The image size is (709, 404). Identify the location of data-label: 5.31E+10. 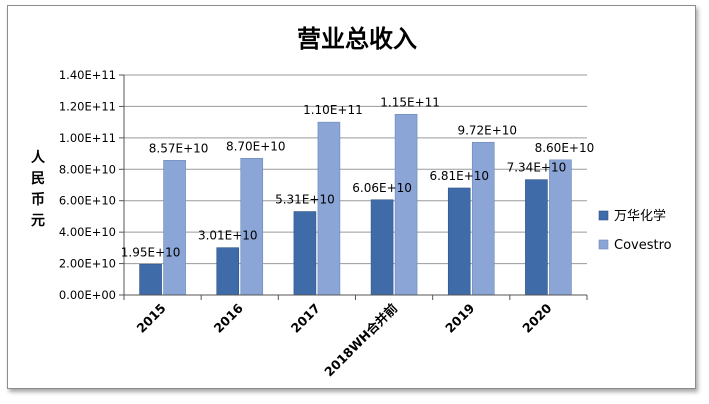
(305, 200).